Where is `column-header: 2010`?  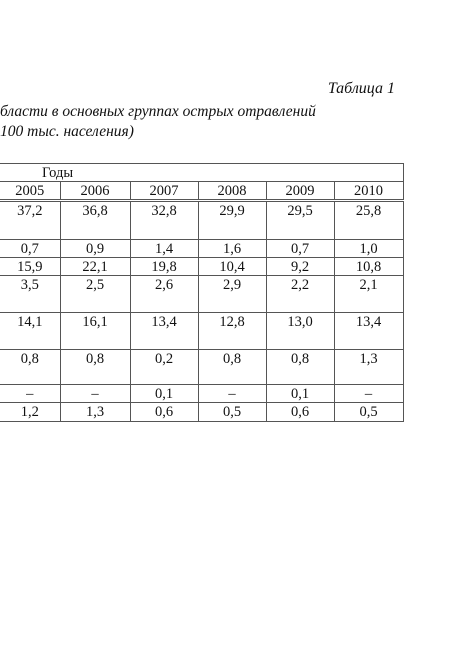 column-header: 2010 is located at coordinates (368, 191).